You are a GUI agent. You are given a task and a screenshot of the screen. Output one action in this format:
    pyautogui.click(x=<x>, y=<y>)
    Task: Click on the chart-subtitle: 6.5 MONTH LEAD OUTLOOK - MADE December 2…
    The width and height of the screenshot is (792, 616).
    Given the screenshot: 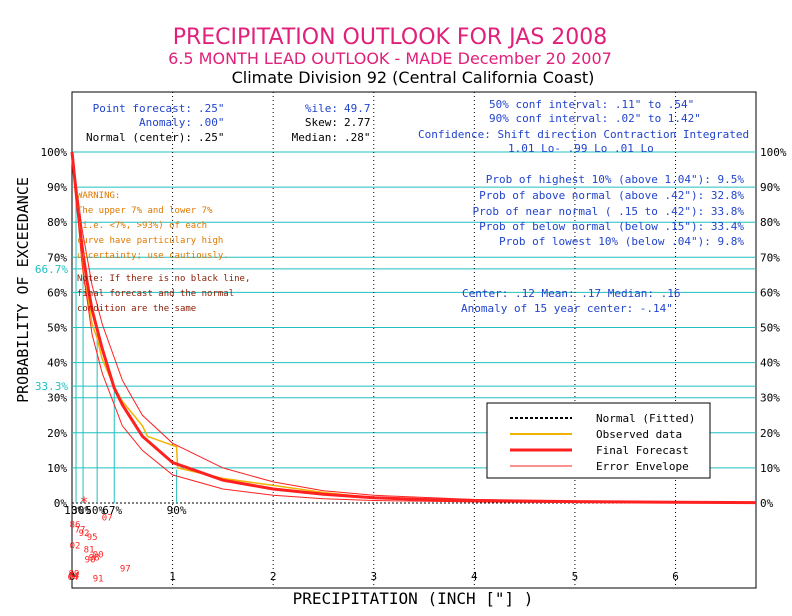 What is the action you would take?
    pyautogui.click(x=390, y=58)
    